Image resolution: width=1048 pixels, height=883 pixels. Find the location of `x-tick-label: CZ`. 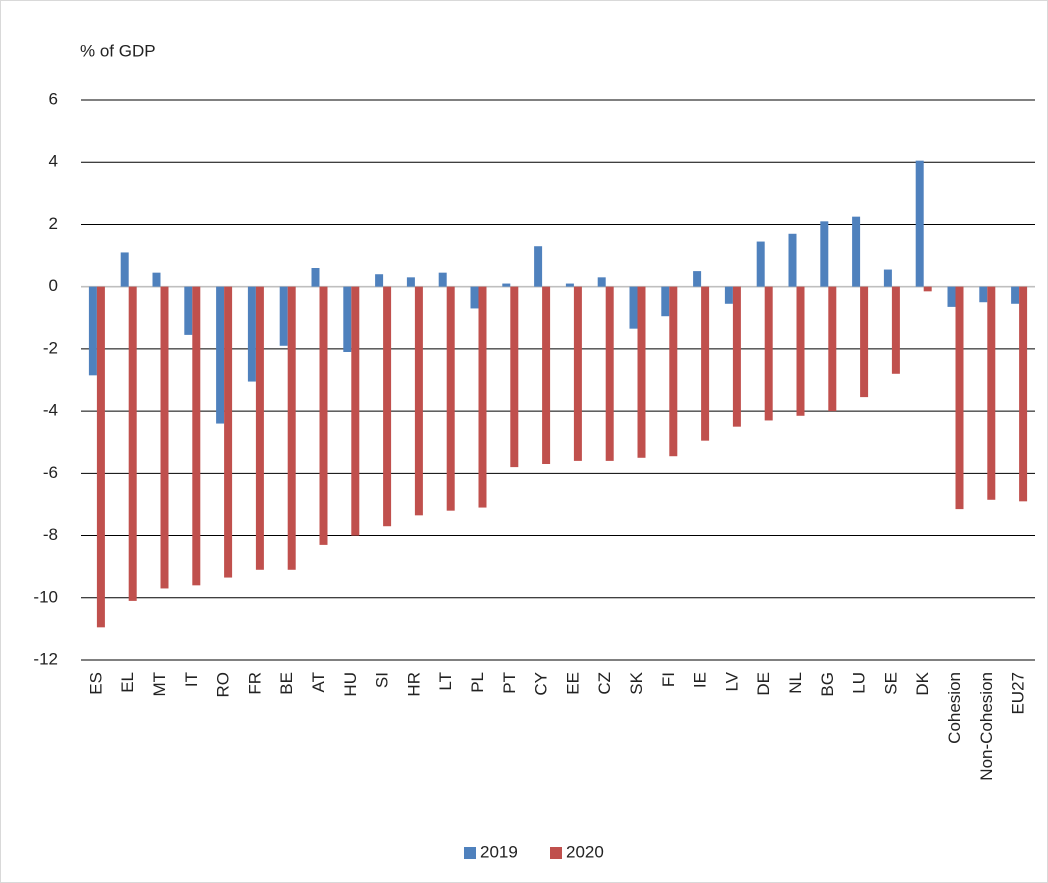

x-tick-label: CZ is located at coordinates (604, 683).